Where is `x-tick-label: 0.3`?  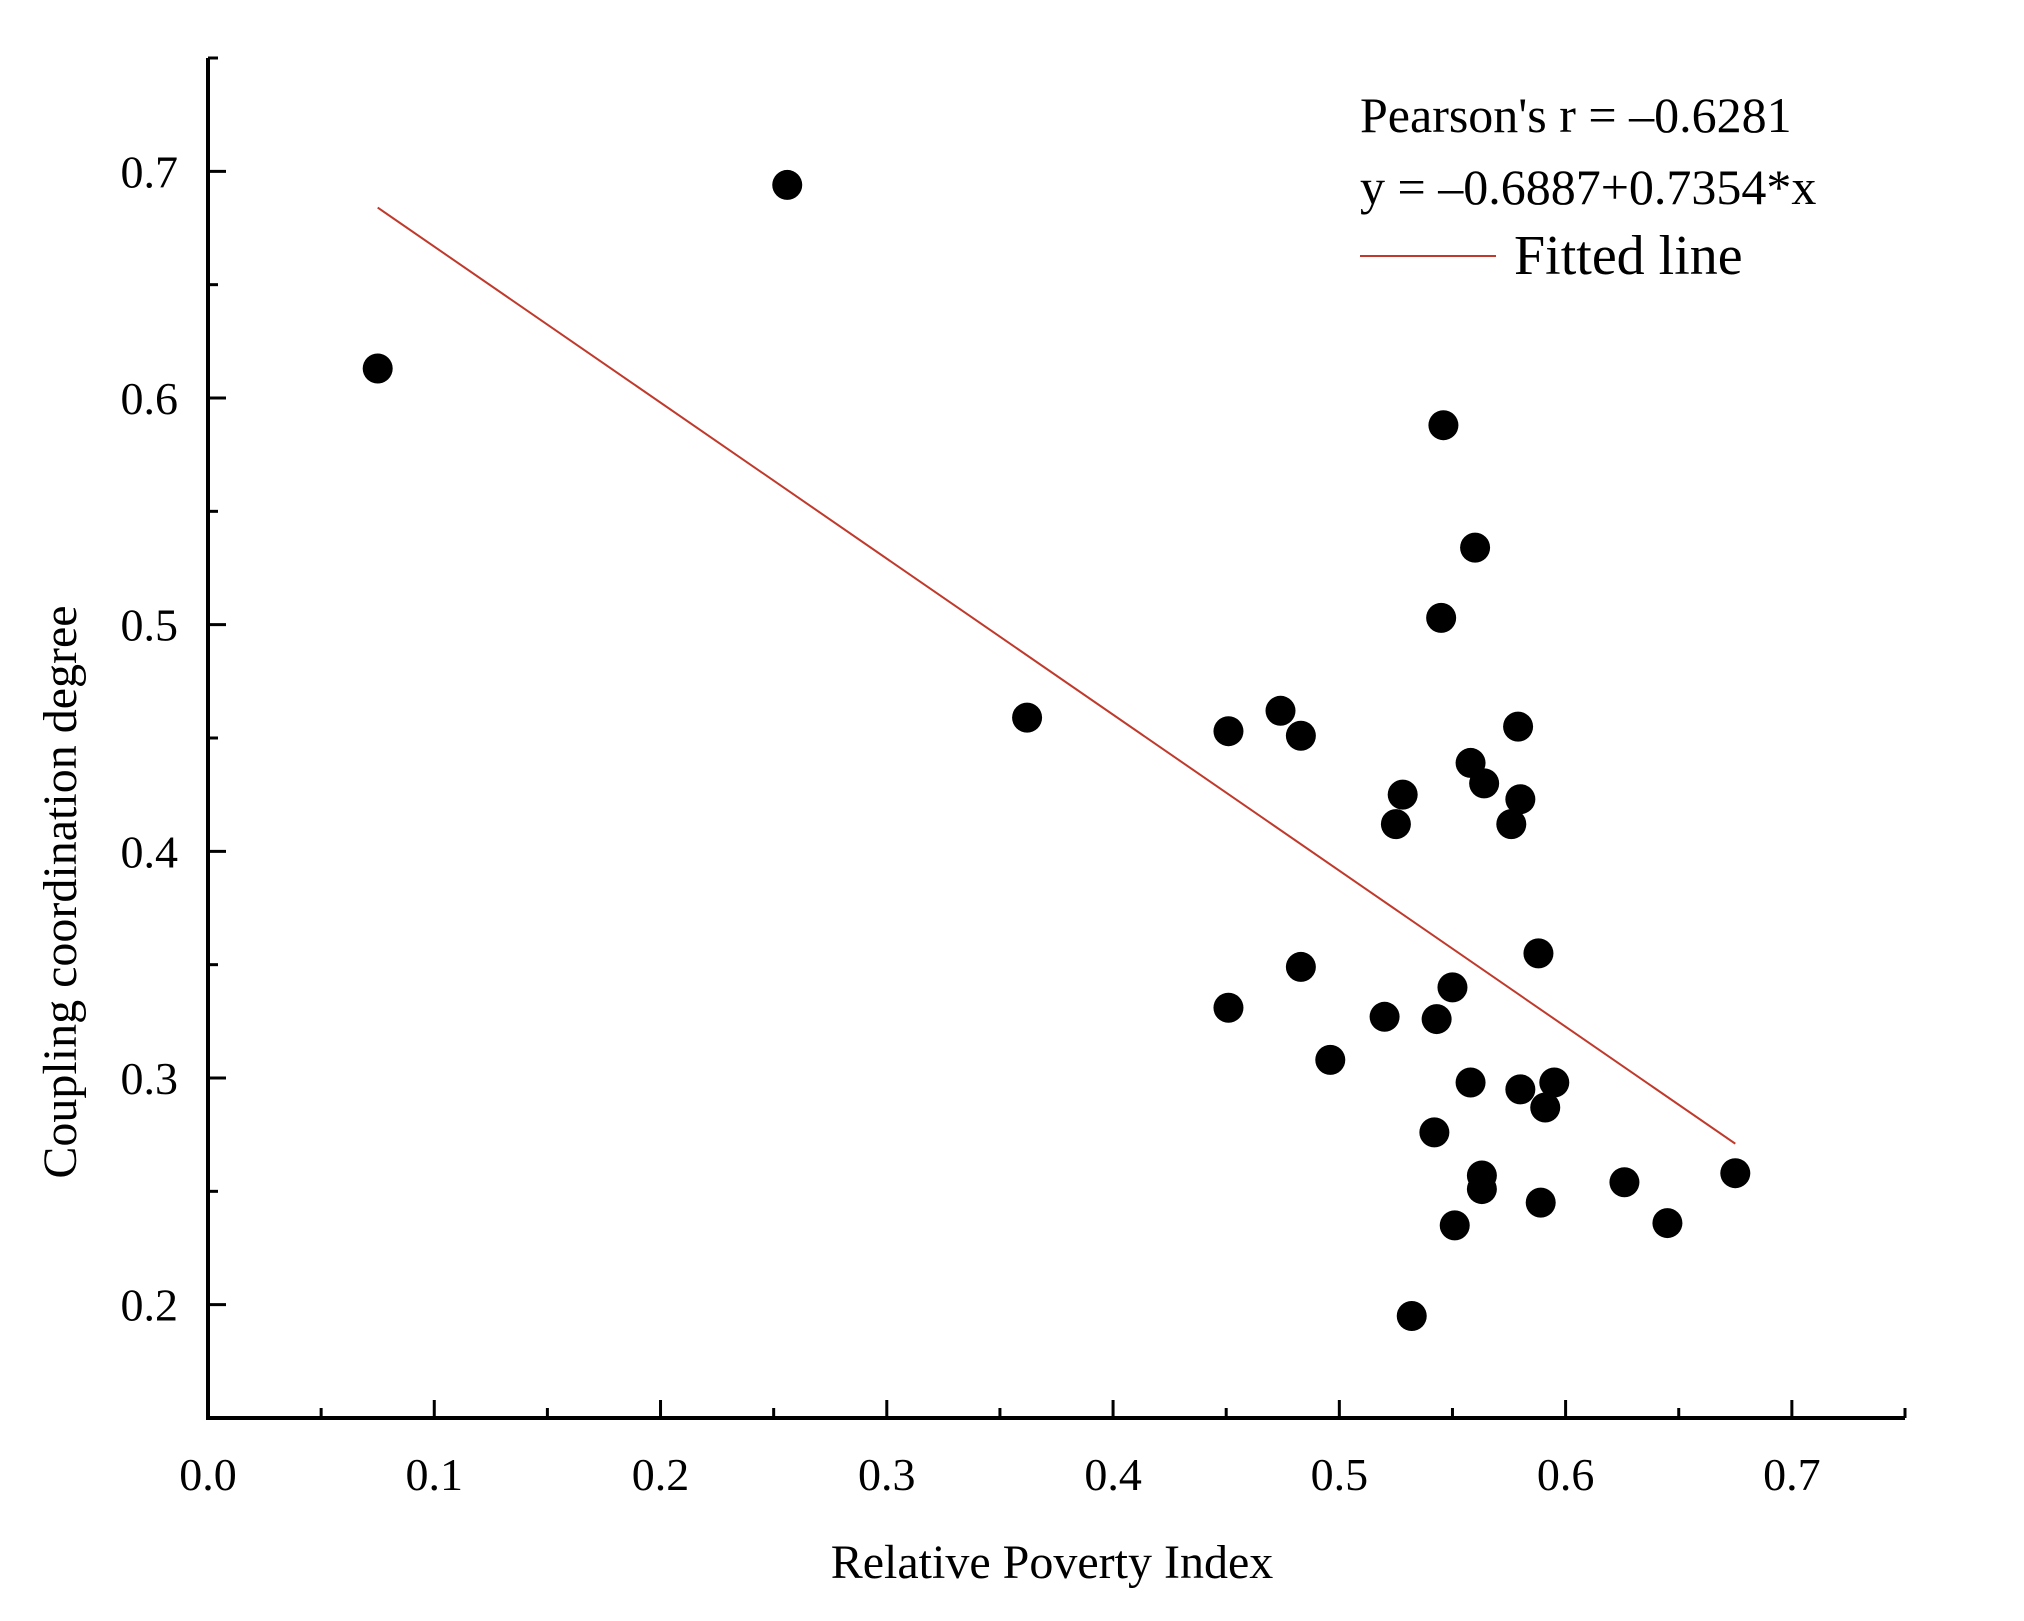 x-tick-label: 0.3 is located at coordinates (887, 1474).